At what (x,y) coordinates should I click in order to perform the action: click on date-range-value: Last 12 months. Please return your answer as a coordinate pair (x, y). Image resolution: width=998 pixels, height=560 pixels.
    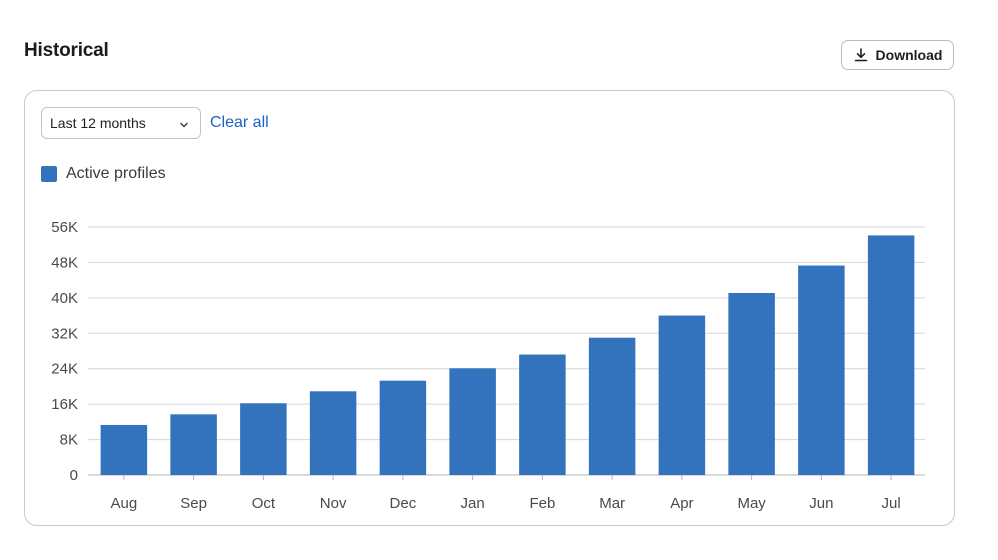
    Looking at the image, I should click on (98, 123).